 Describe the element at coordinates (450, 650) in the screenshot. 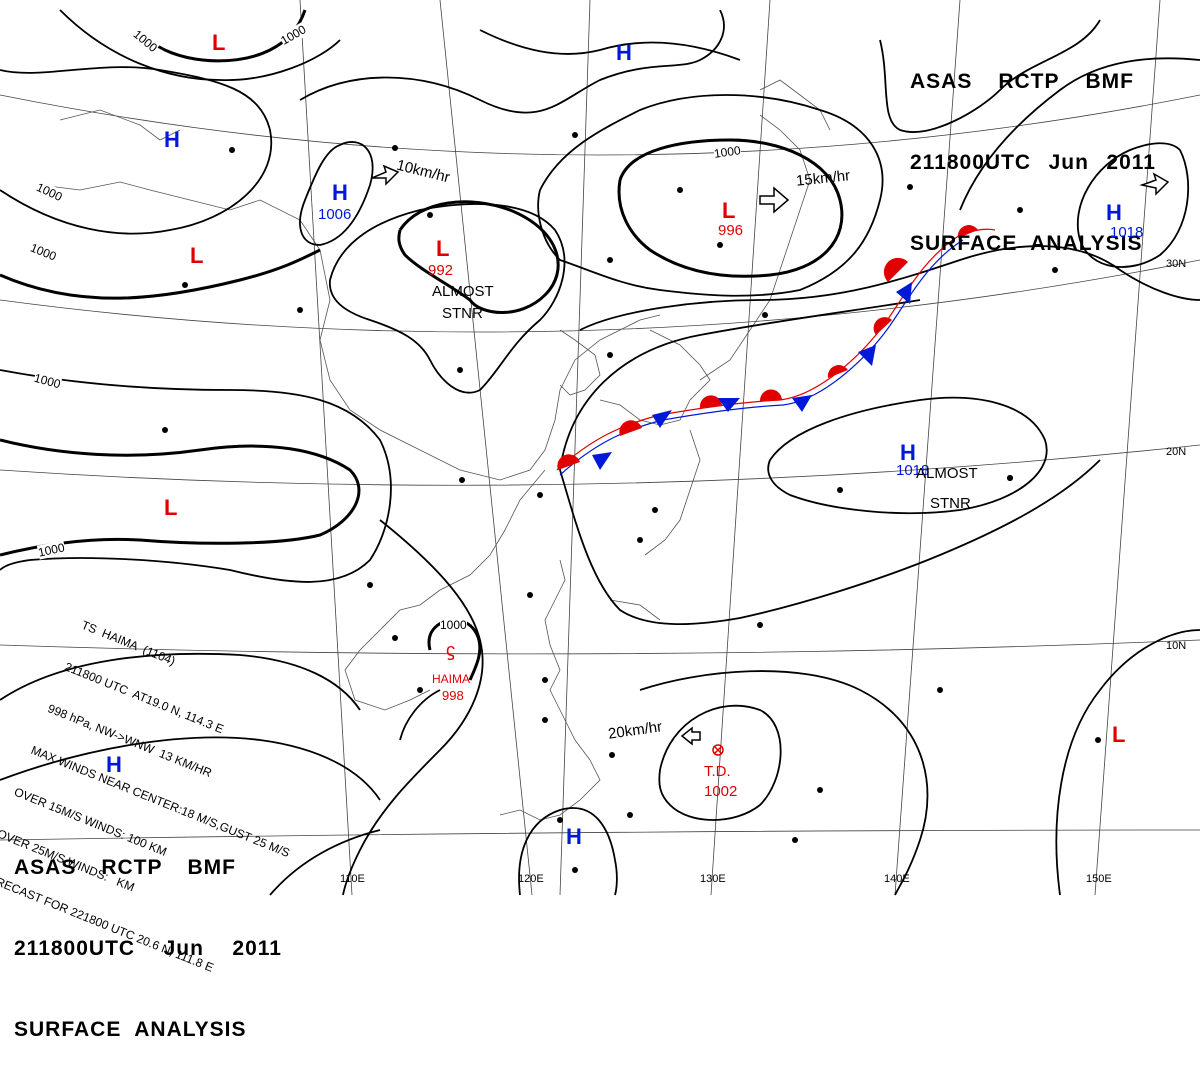

I see `typhoon-icon: ϛ` at that location.